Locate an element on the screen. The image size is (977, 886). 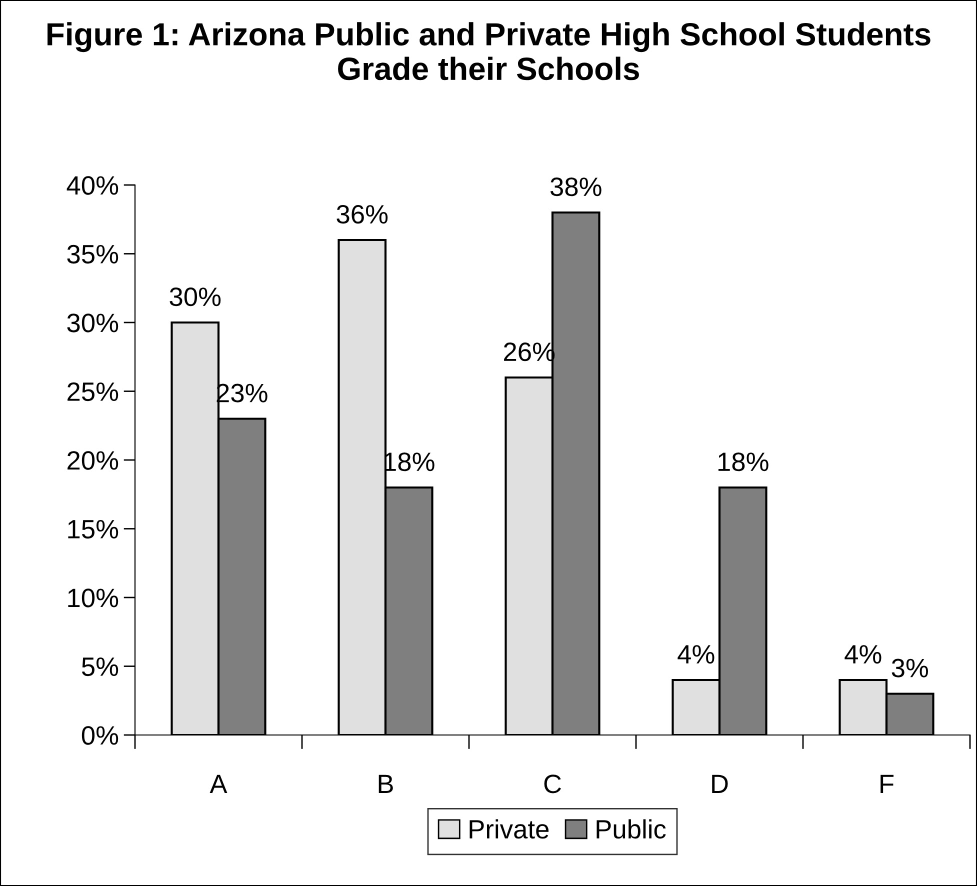
x-tick-label: A is located at coordinates (219, 784).